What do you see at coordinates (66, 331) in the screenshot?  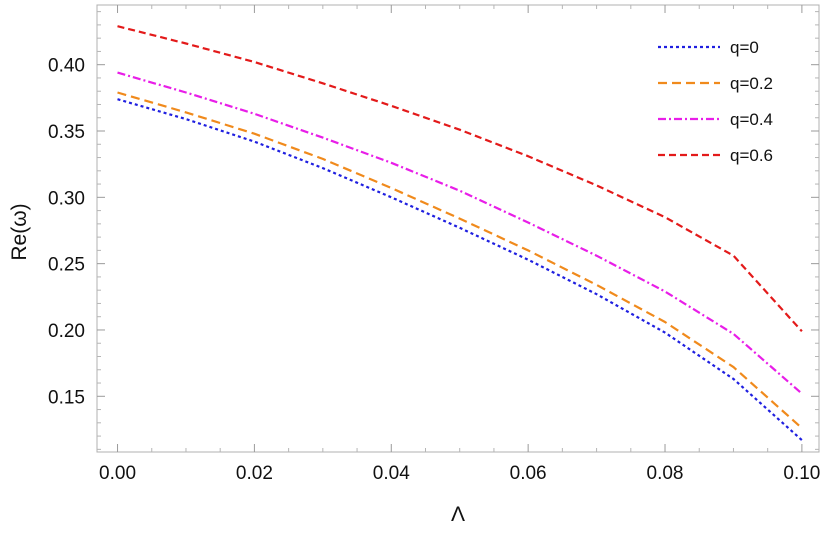 I see `y-tick-label: 0.20` at bounding box center [66, 331].